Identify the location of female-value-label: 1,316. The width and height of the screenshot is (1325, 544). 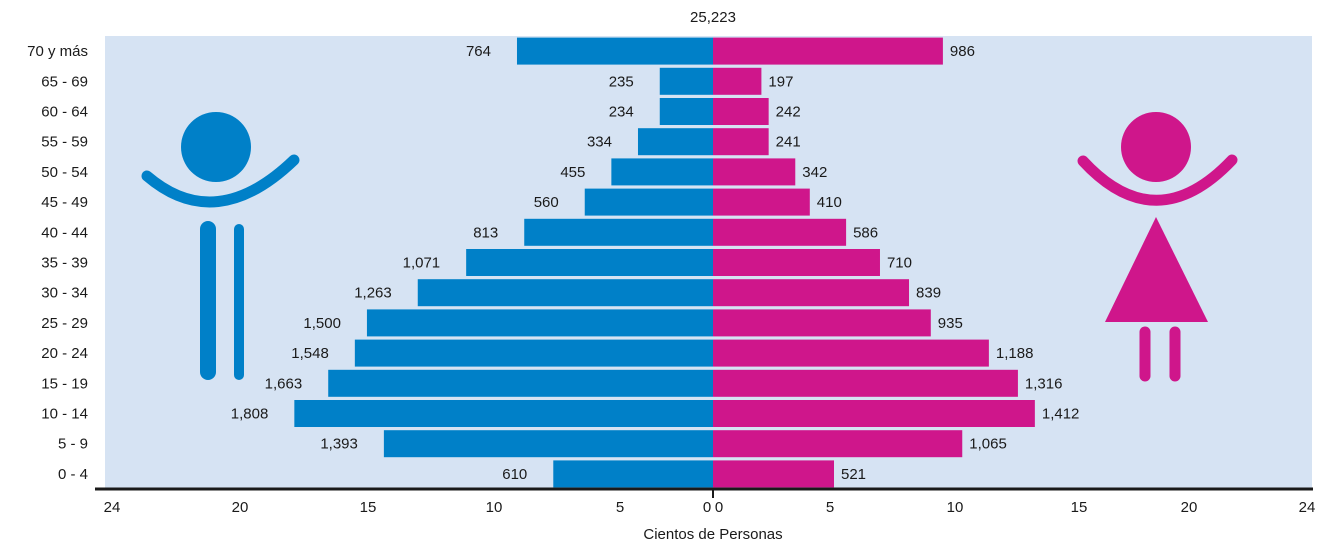
(1044, 383).